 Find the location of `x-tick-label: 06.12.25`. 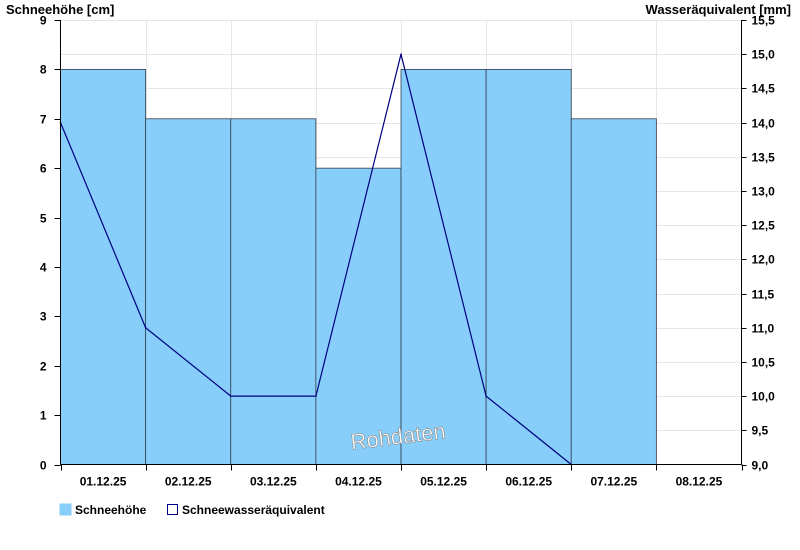

x-tick-label: 06.12.25 is located at coordinates (528, 482).